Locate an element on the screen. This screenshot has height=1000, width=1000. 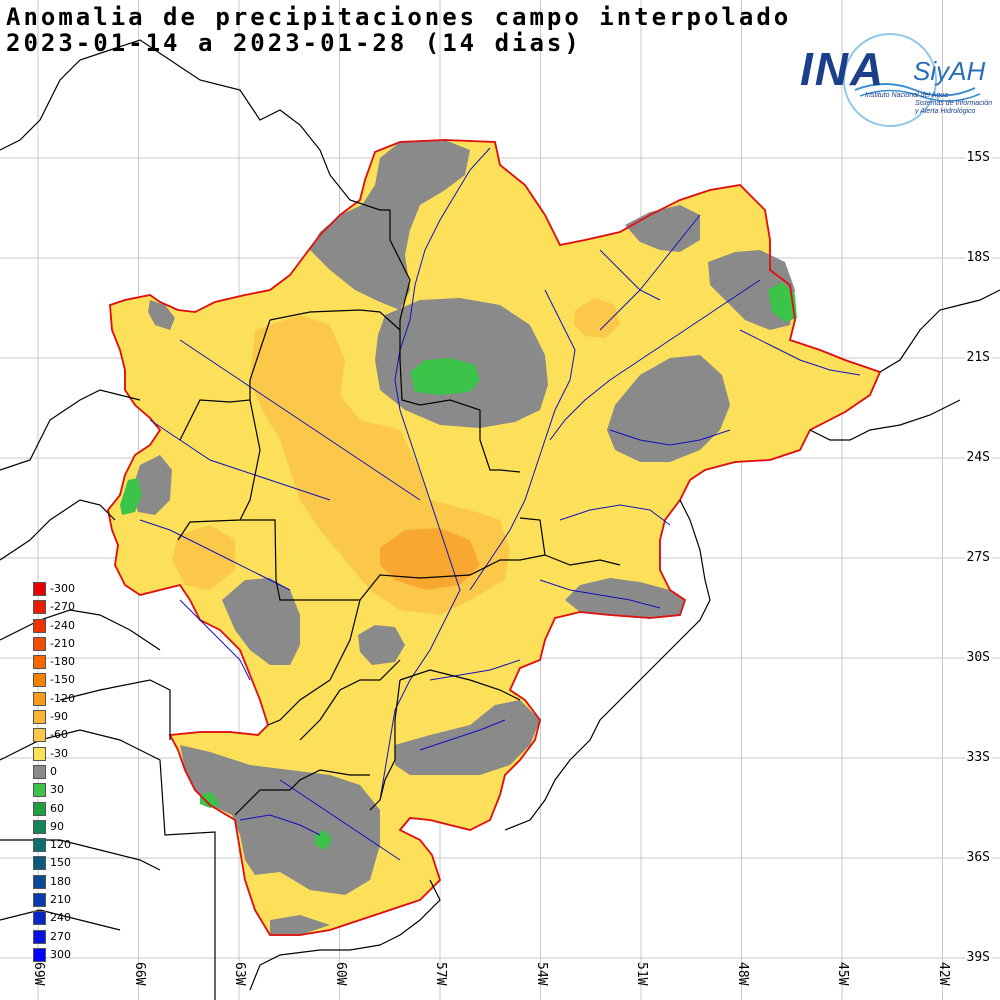
legend-label: -180 is located at coordinates (62, 662).